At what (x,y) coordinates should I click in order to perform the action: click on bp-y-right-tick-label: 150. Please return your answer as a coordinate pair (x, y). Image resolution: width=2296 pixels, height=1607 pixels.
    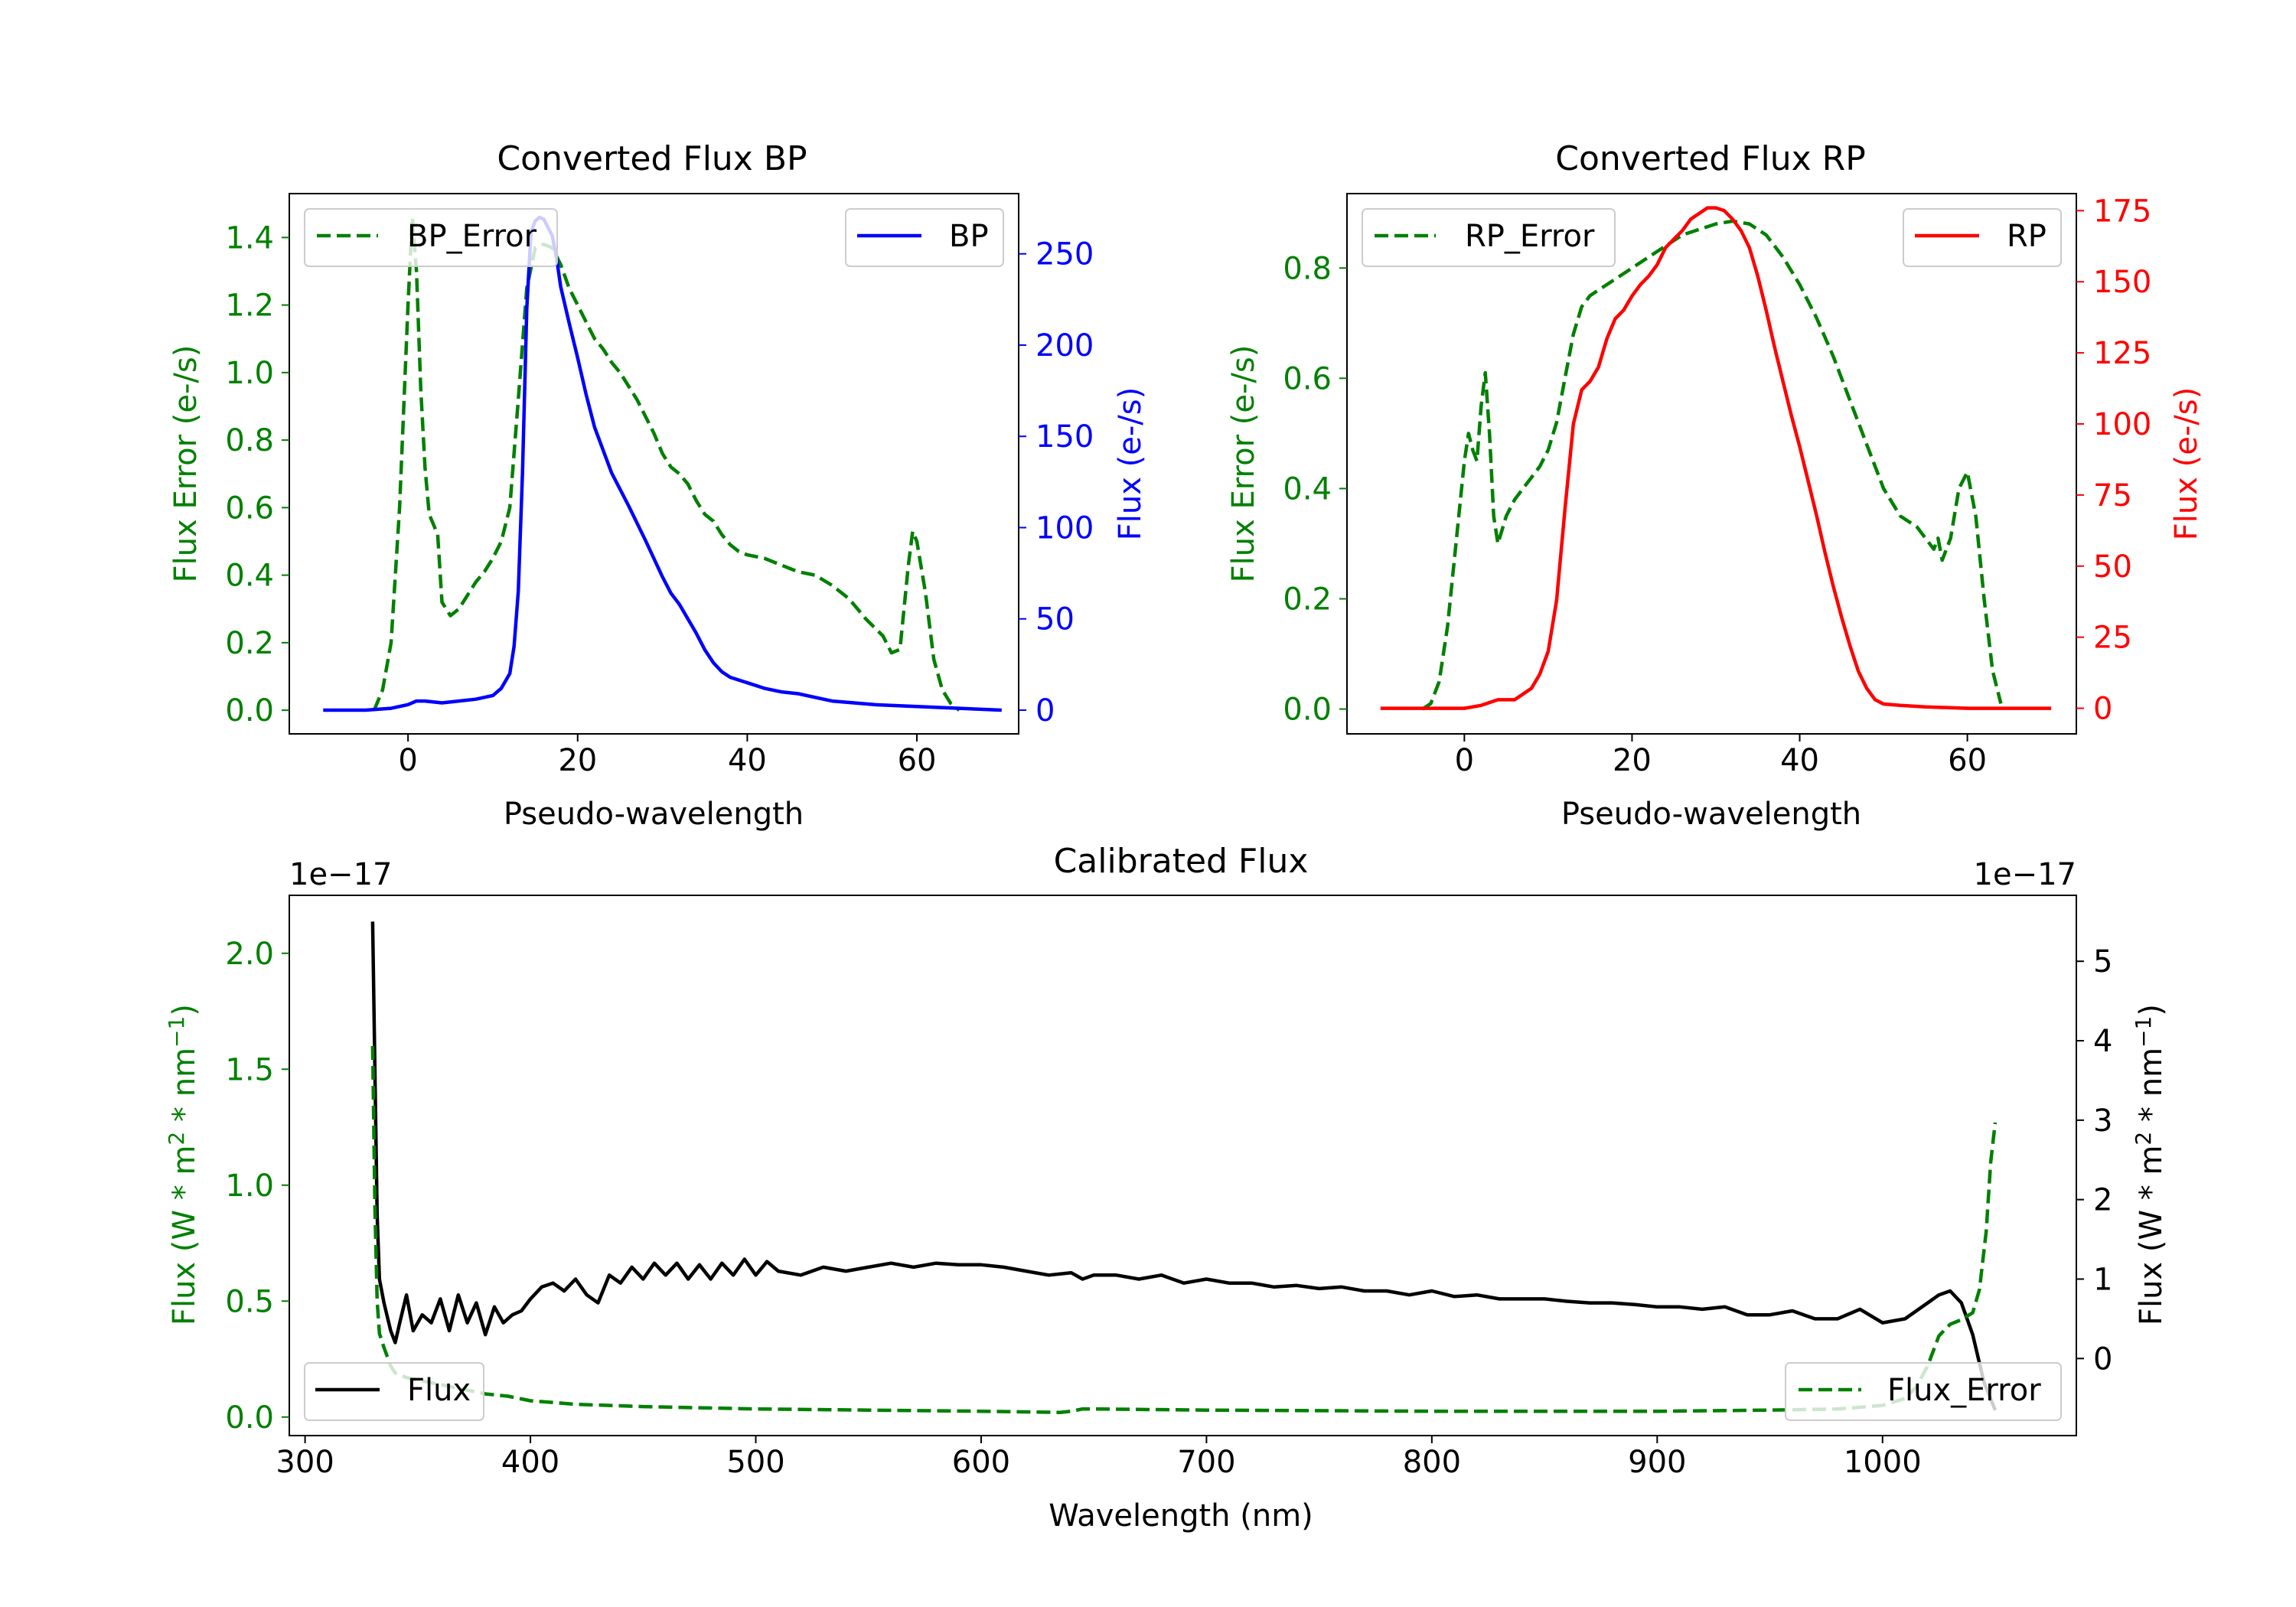
    Looking at the image, I should click on (1064, 437).